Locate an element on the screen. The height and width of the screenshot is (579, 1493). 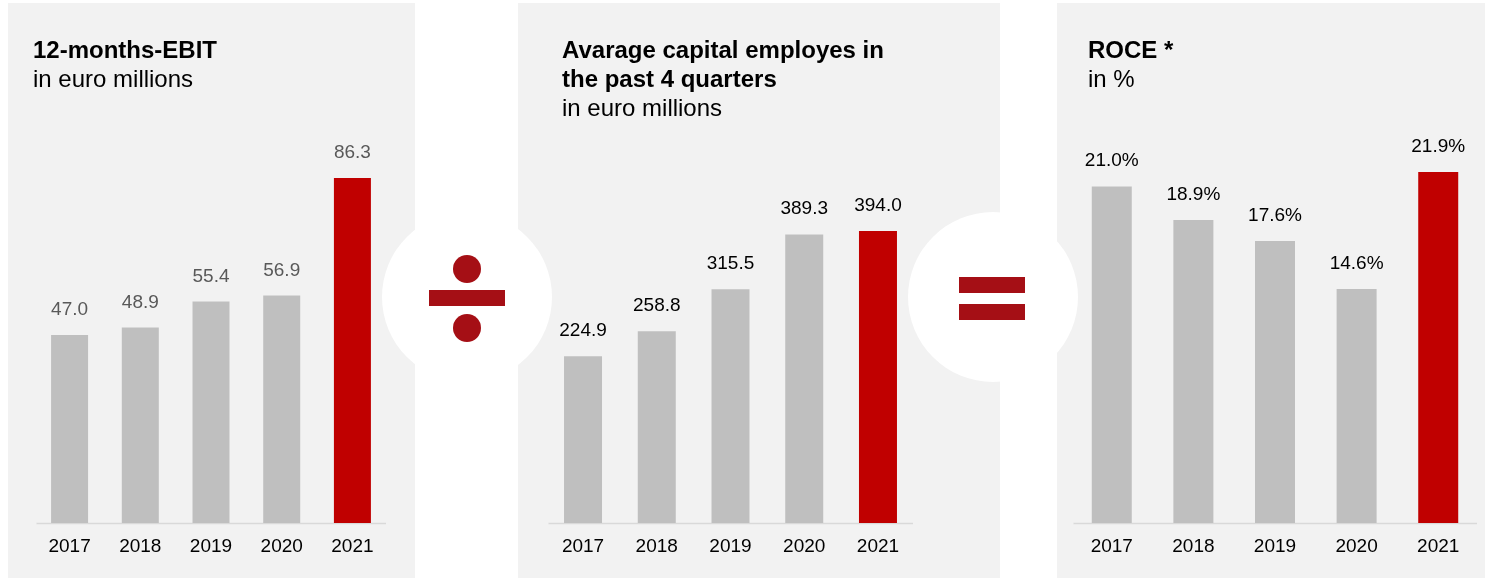
data-label: 224.9 is located at coordinates (583, 330).